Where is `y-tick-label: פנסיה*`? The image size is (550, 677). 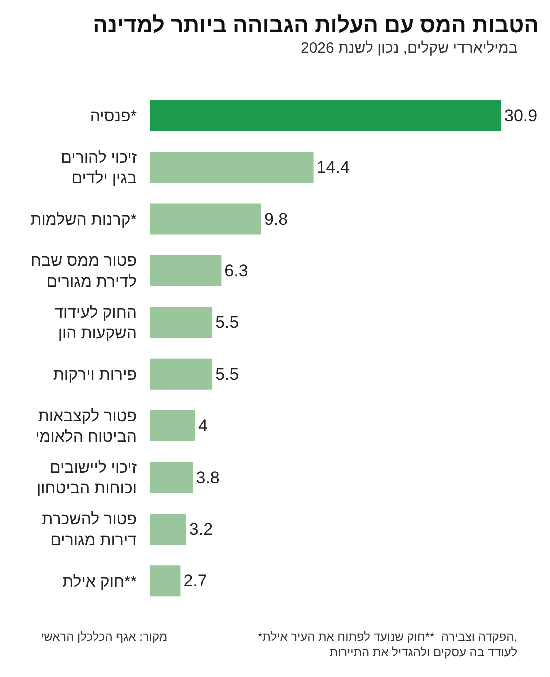 y-tick-label: פנסיה* is located at coordinates (113, 117).